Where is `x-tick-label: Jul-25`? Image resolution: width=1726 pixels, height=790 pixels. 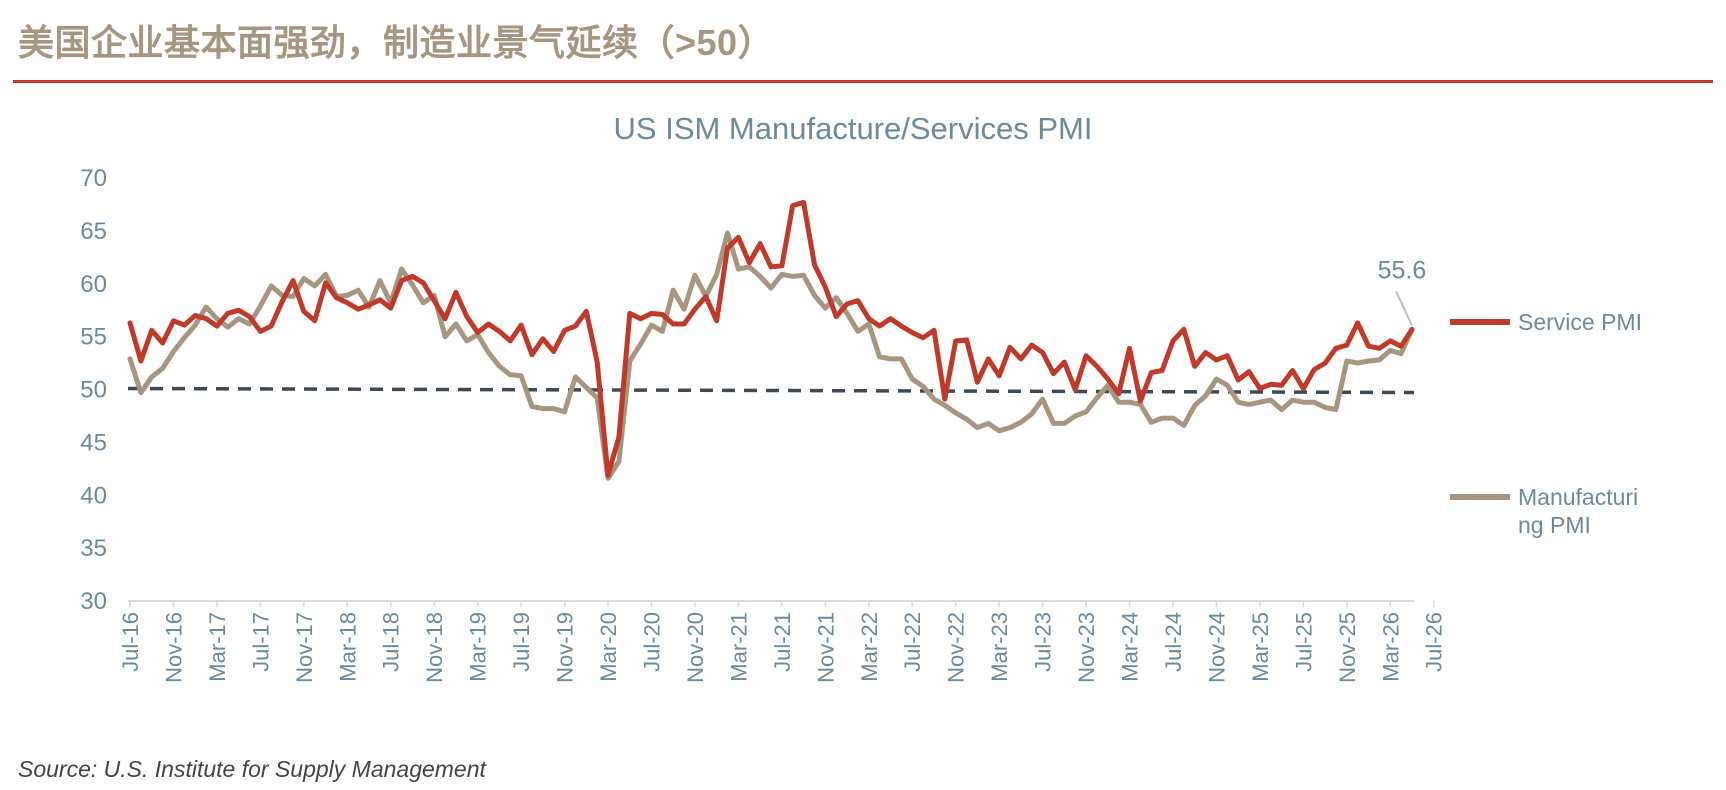
x-tick-label: Jul-25 is located at coordinates (1303, 642).